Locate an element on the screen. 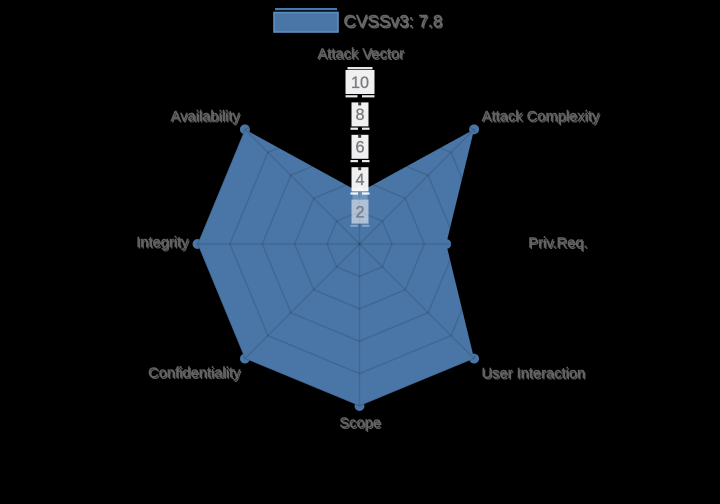 The image size is (720, 504). svg-text: 2 is located at coordinates (359, 212).